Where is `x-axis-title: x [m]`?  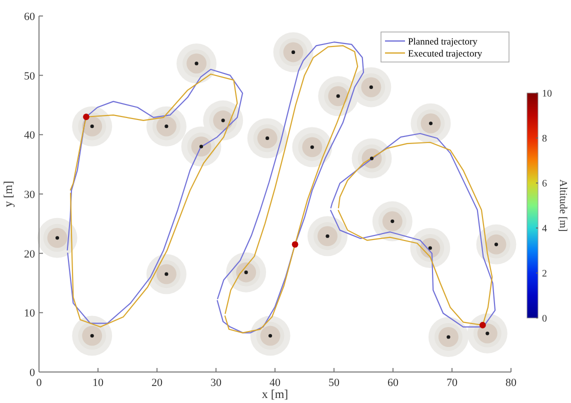 x-axis-title: x [m] is located at coordinates (275, 394).